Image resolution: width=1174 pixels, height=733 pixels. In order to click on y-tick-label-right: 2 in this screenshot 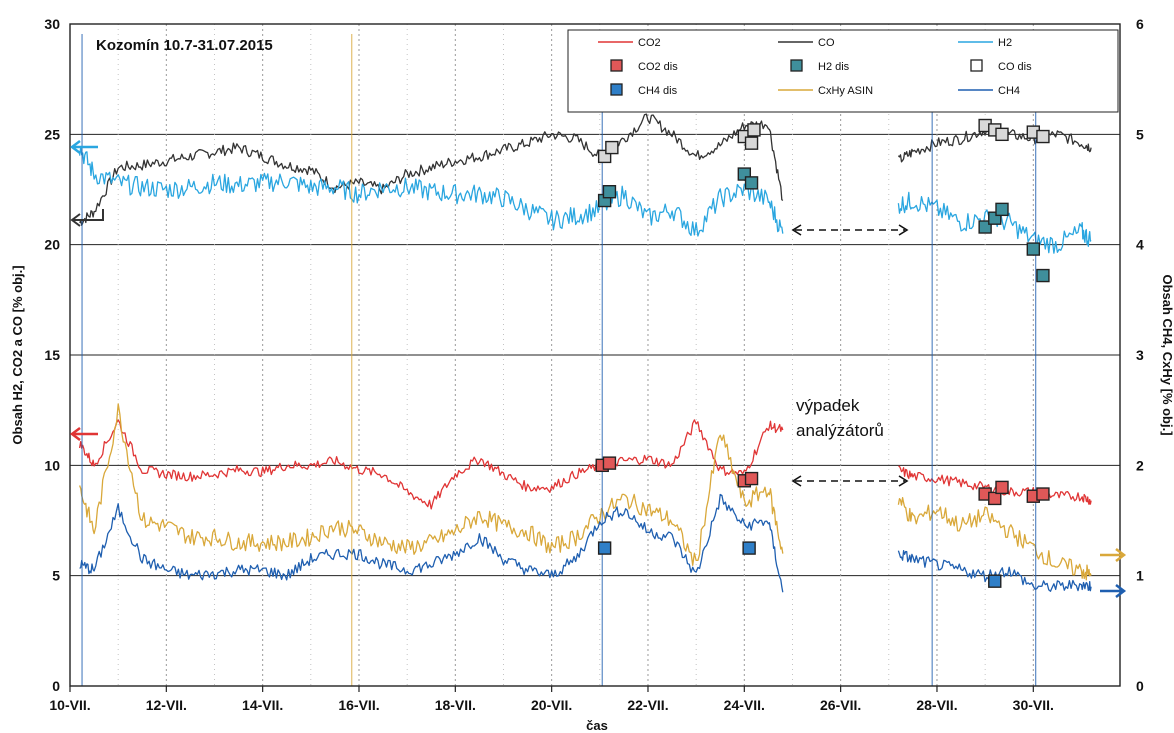, I will do `click(1140, 465)`.